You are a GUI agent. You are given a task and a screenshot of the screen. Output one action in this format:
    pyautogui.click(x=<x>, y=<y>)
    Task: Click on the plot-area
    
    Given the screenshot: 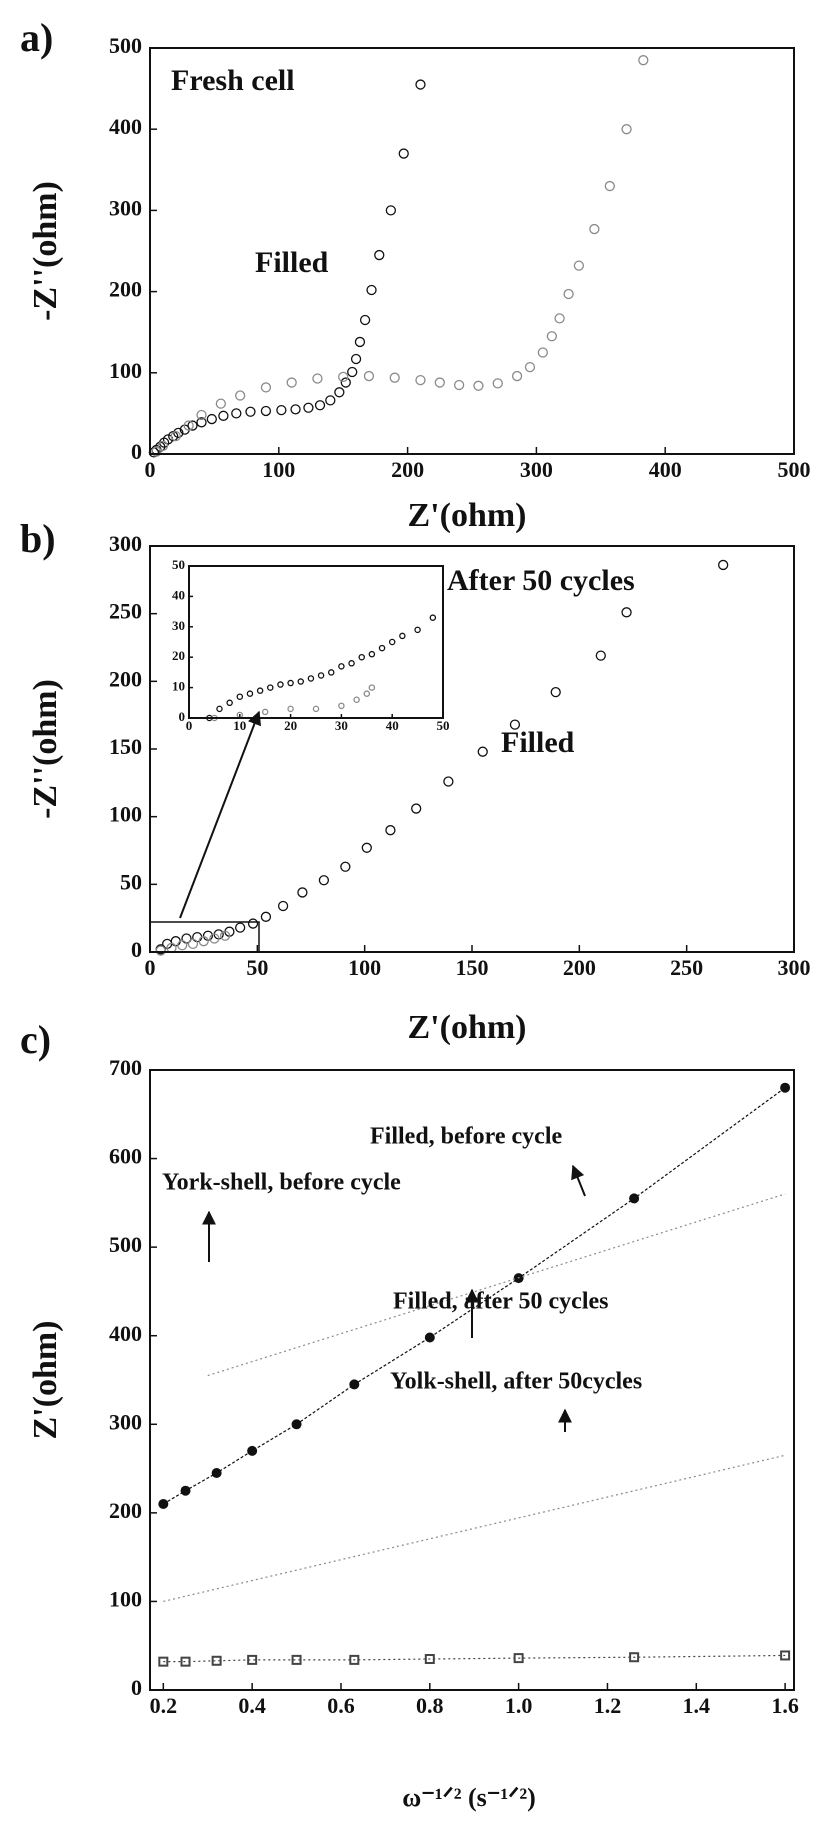 What is the action you would take?
    pyautogui.click(x=316, y=642)
    